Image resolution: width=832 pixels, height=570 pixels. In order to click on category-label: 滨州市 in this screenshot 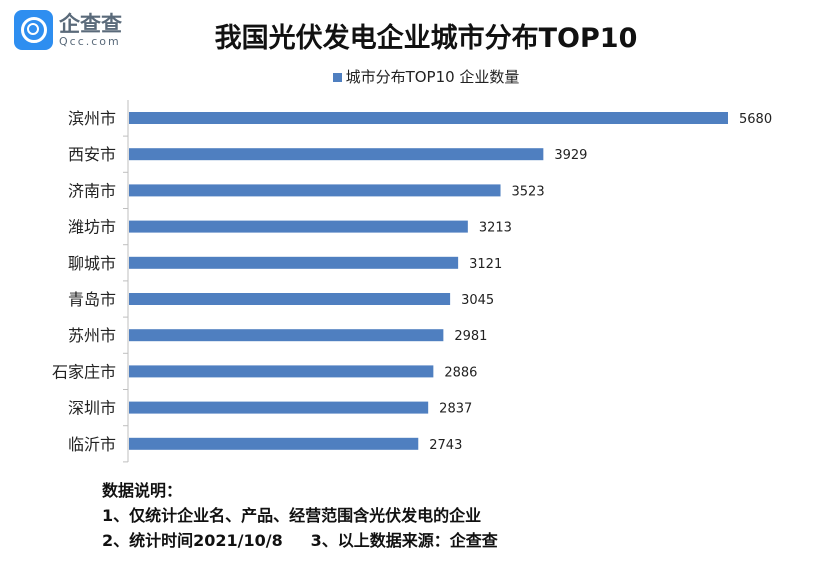, I will do `click(92, 118)`.